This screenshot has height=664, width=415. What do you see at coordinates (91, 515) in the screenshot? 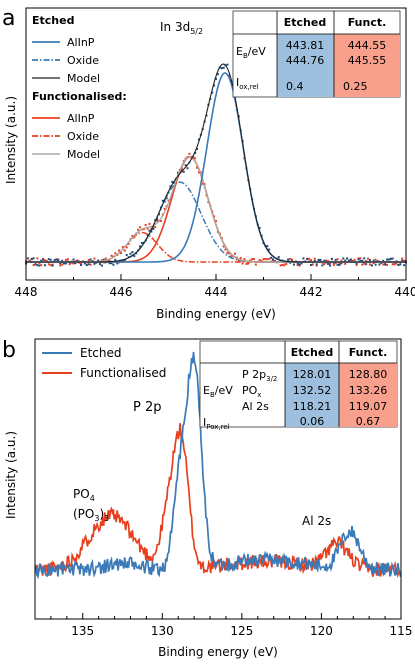
I see `annotation-po3: (PO3)3` at bounding box center [91, 515].